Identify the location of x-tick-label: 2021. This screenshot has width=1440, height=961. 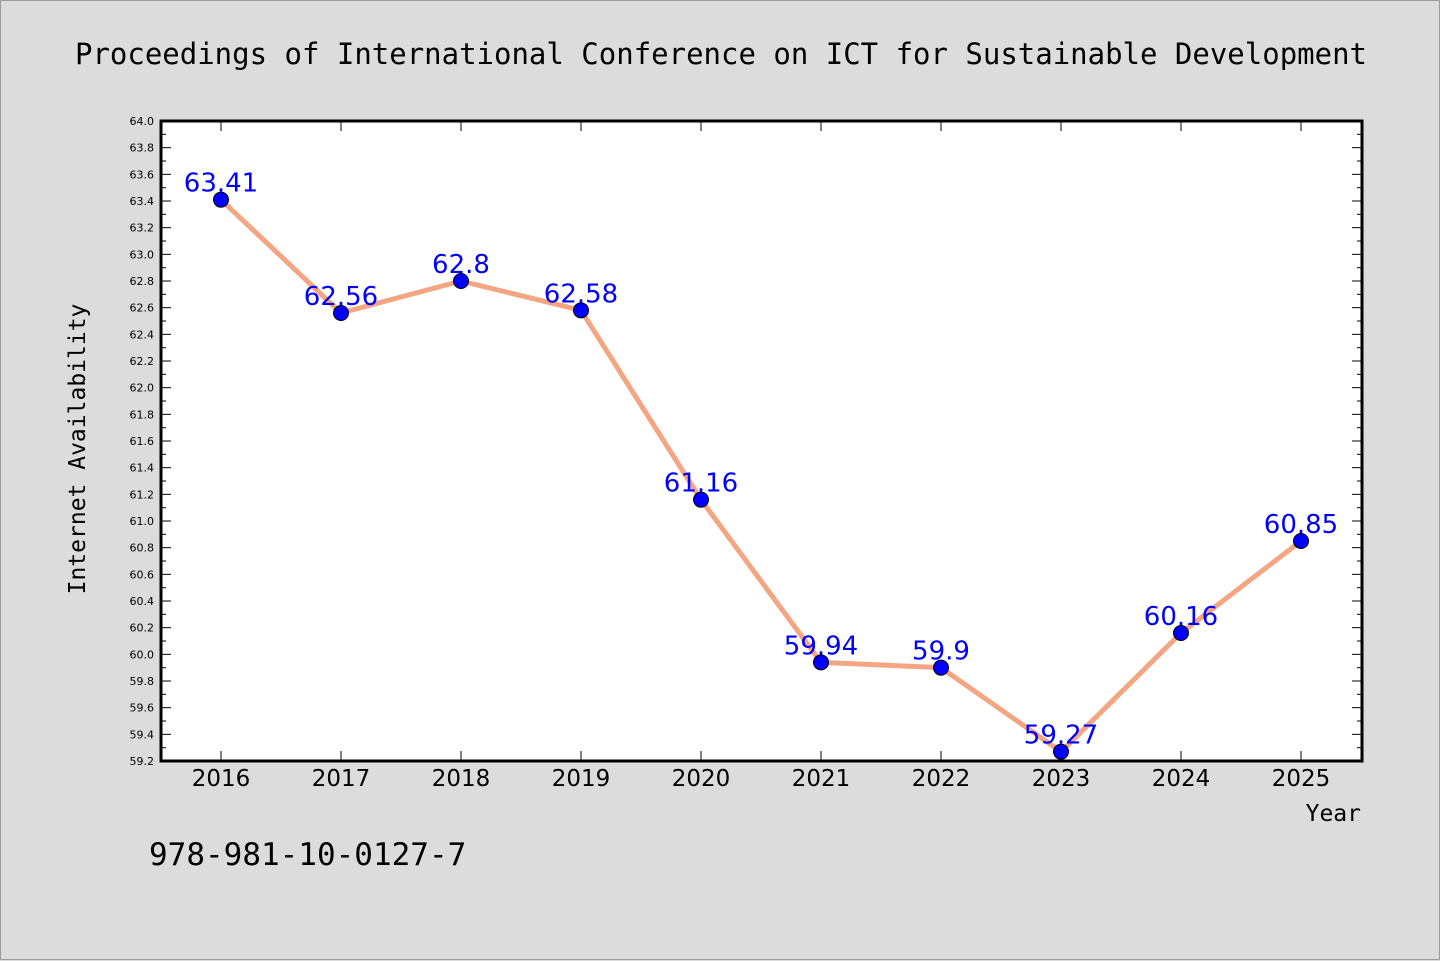
(821, 779).